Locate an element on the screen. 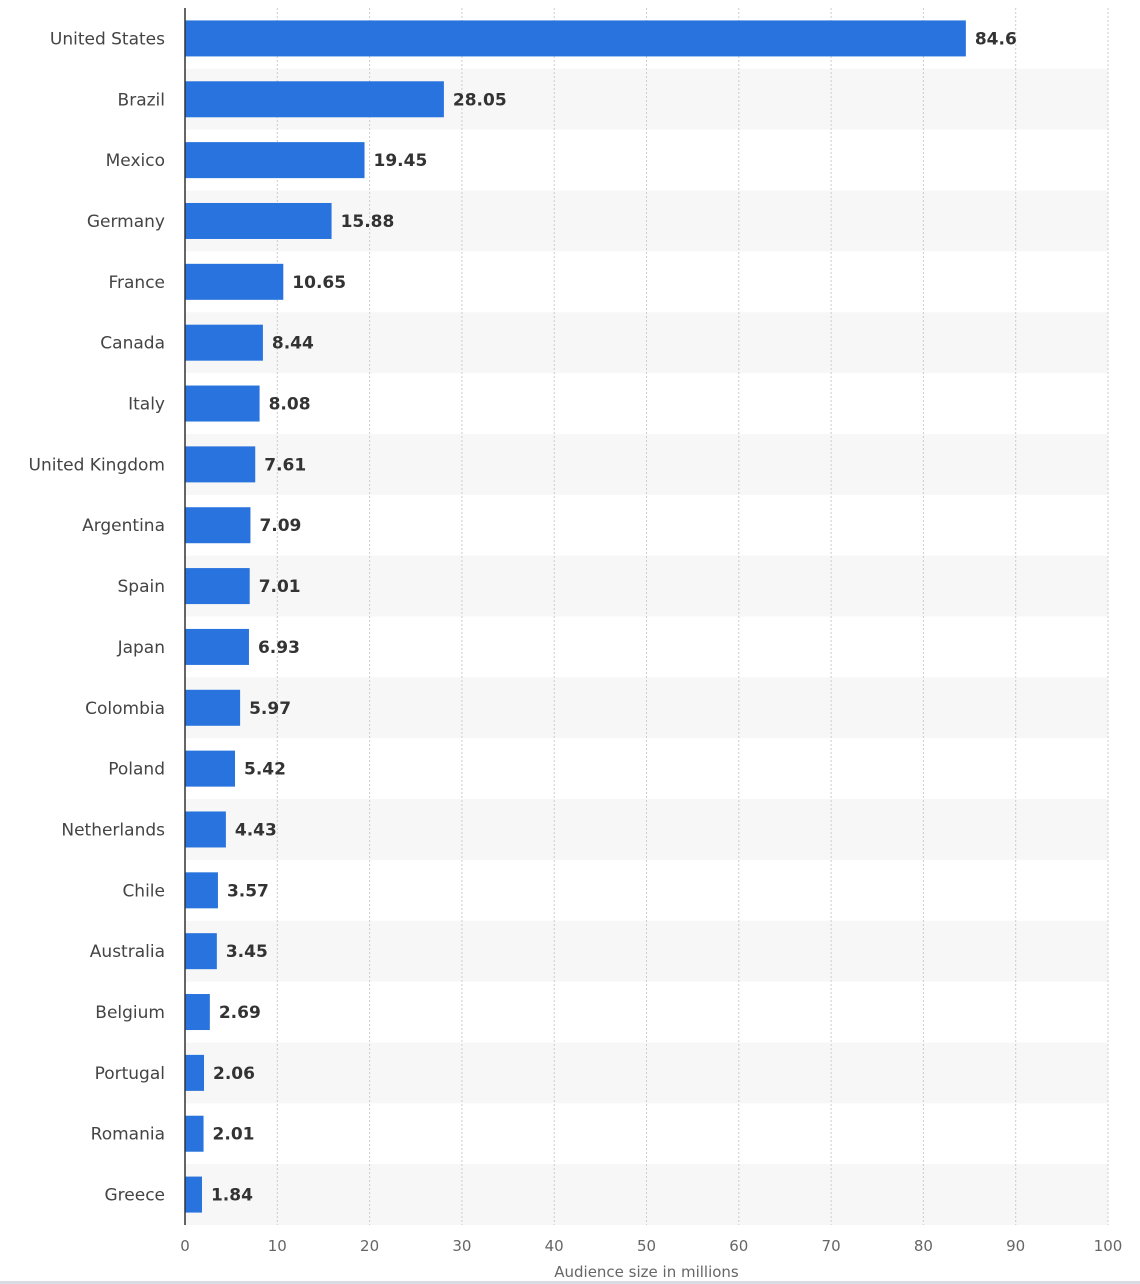 The width and height of the screenshot is (1140, 1284). x-tick-label: 50 is located at coordinates (646, 1246).